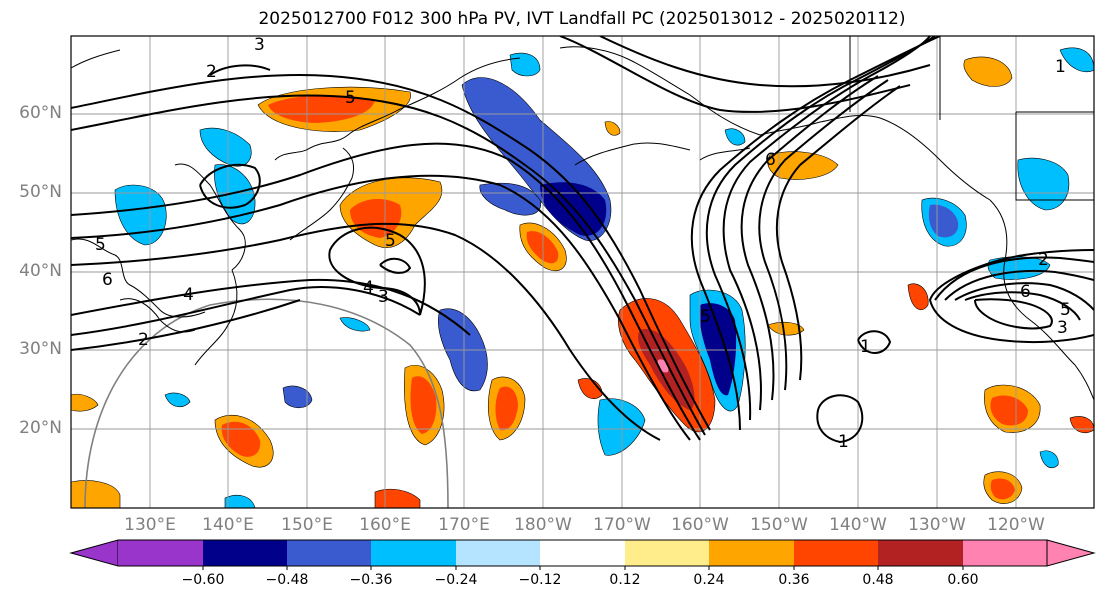 The image size is (1105, 601). I want to click on lat-label: 30°N, so click(40, 349).